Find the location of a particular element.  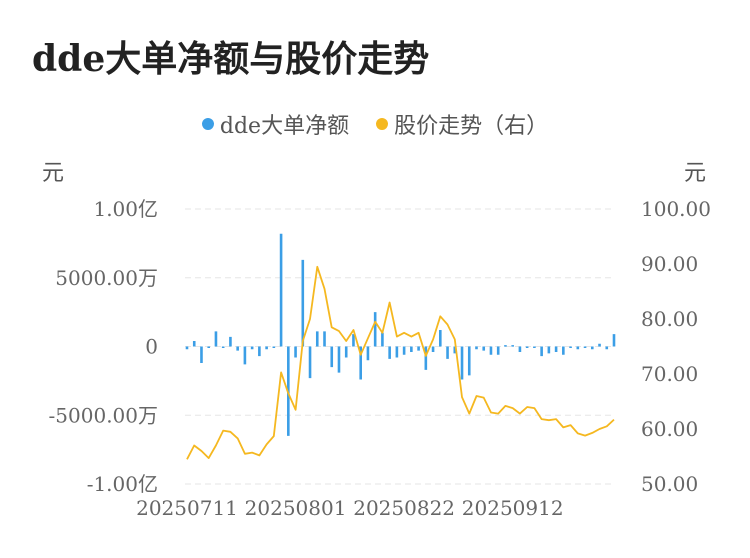

left-axis-unit: 元 is located at coordinates (53, 173).